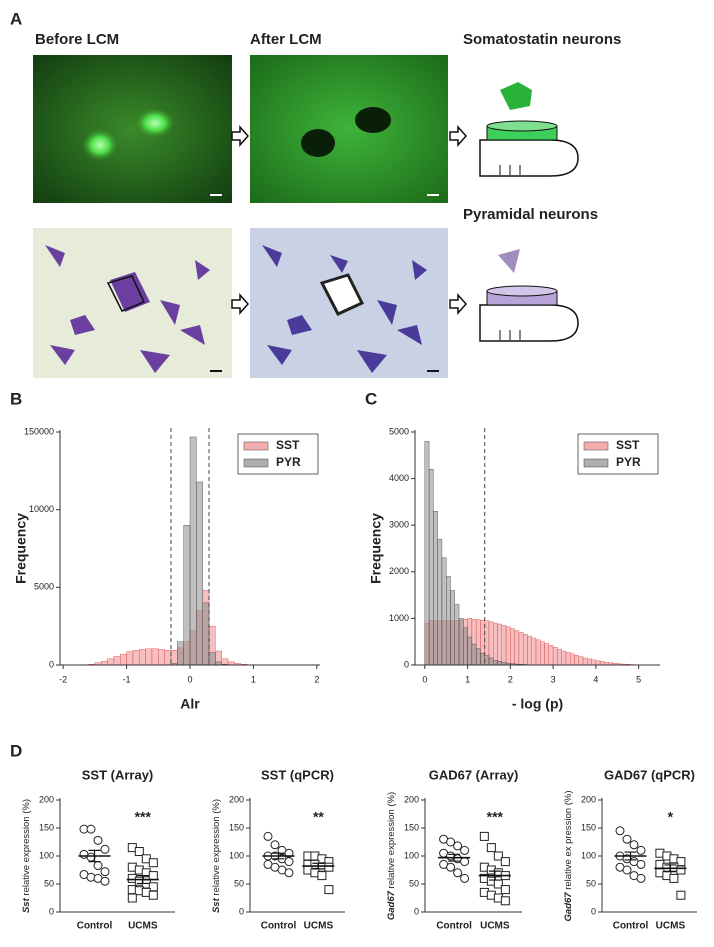 This screenshot has height=947, width=714. I want to click on panel-label: D, so click(16, 750).